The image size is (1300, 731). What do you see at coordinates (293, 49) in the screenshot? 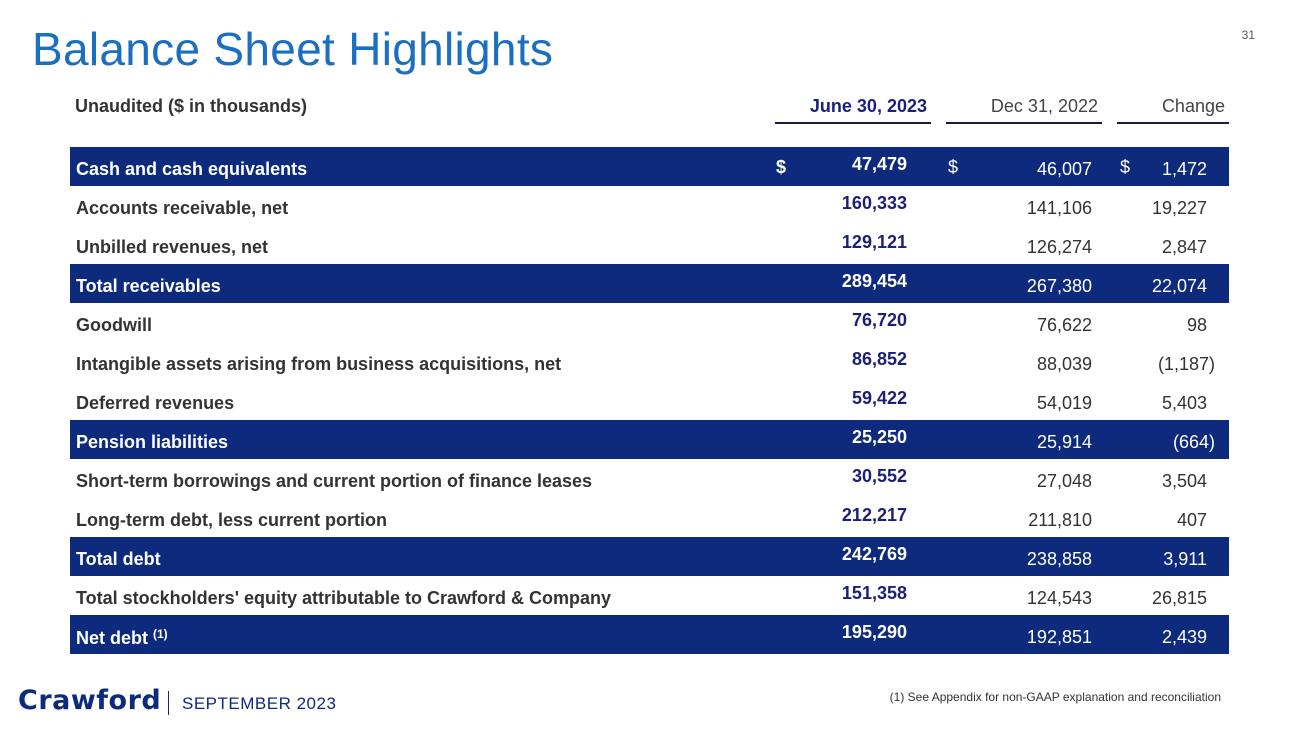
I see `page-title: Balance Sheet Highlights` at bounding box center [293, 49].